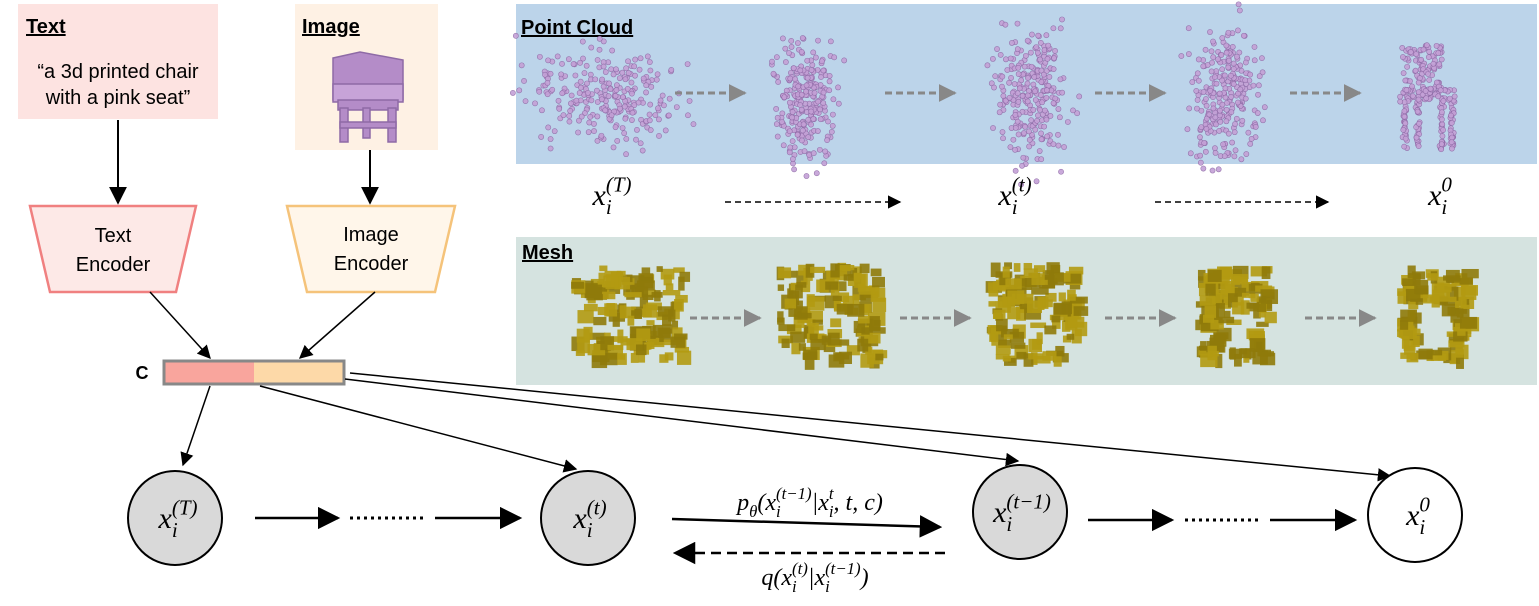  What do you see at coordinates (682, 422) in the screenshot?
I see `arrow` at bounding box center [682, 422].